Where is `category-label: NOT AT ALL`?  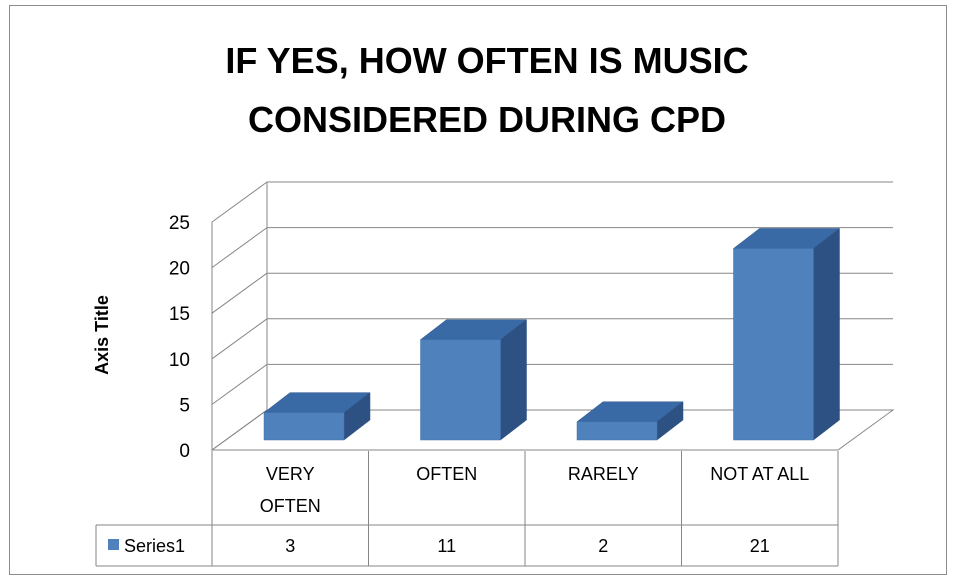 category-label: NOT AT ALL is located at coordinates (759, 474).